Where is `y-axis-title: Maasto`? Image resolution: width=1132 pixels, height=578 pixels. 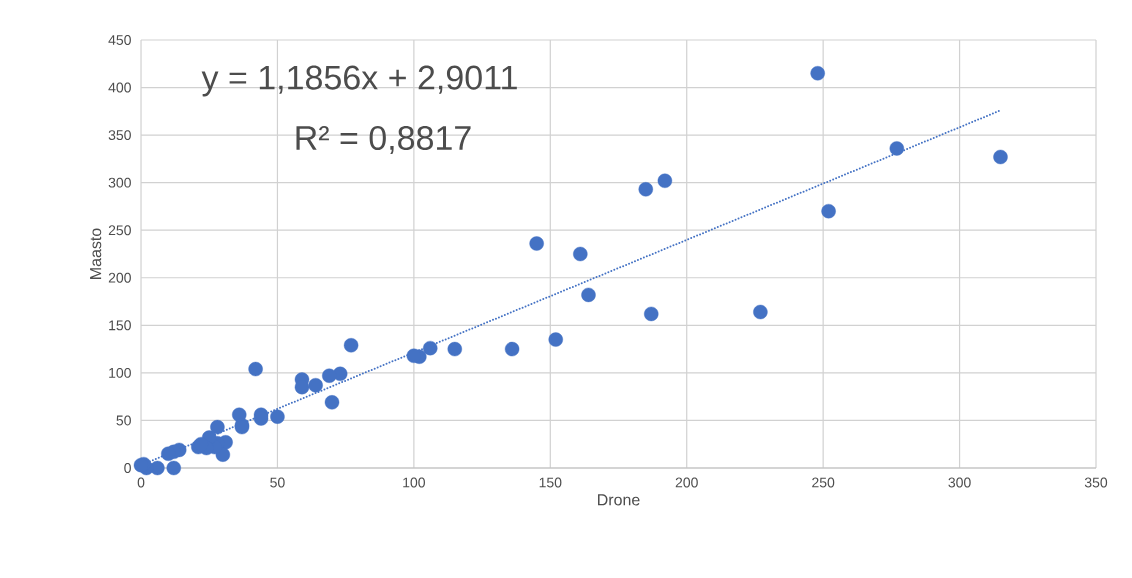
y-axis-title: Maasto is located at coordinates (96, 253).